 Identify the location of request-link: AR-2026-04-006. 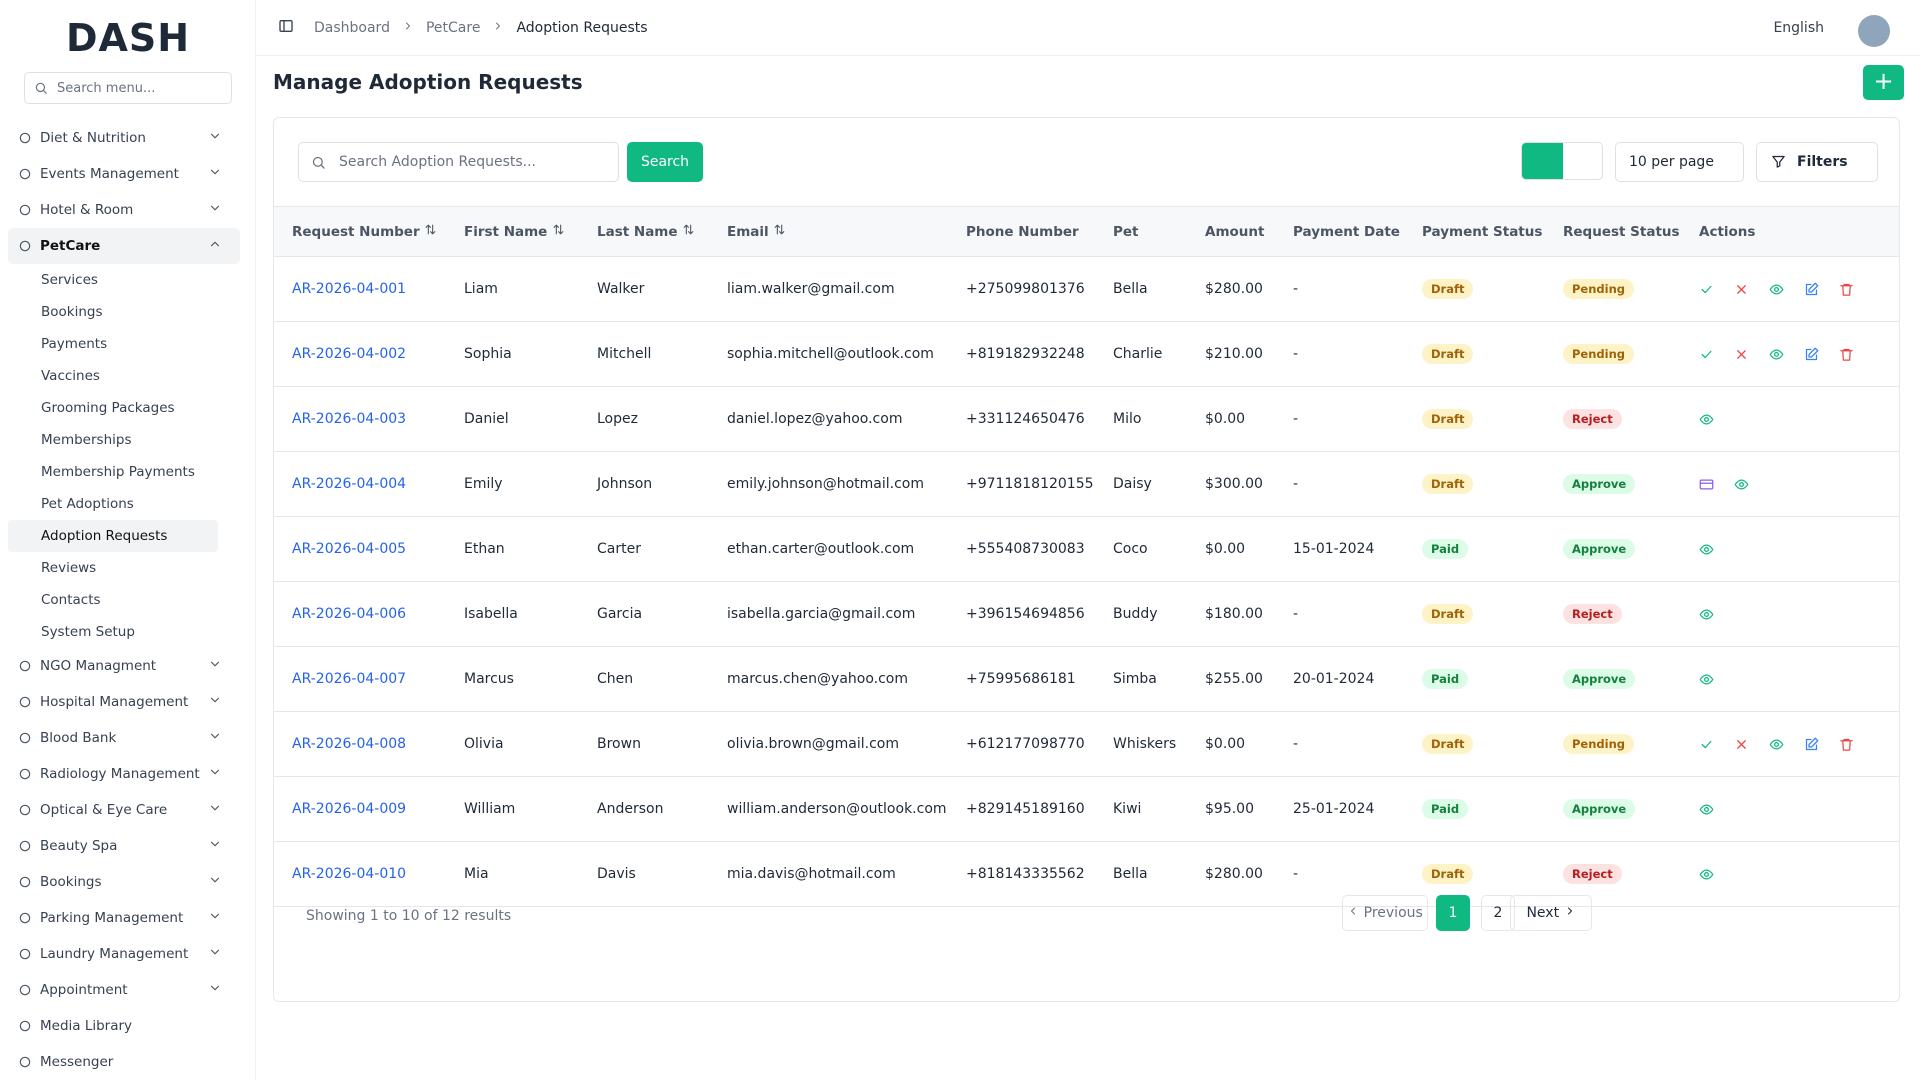
(349, 614).